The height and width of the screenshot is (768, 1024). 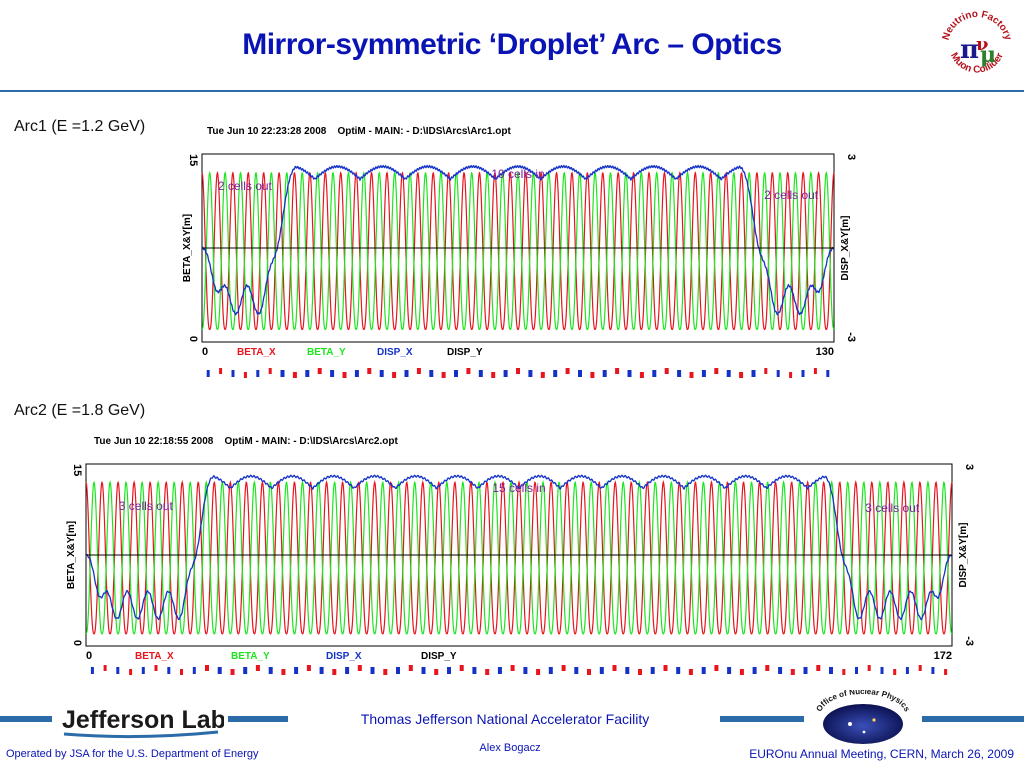 What do you see at coordinates (71, 555) in the screenshot?
I see `y-left-axis-label: BETA_X&Y[m]` at bounding box center [71, 555].